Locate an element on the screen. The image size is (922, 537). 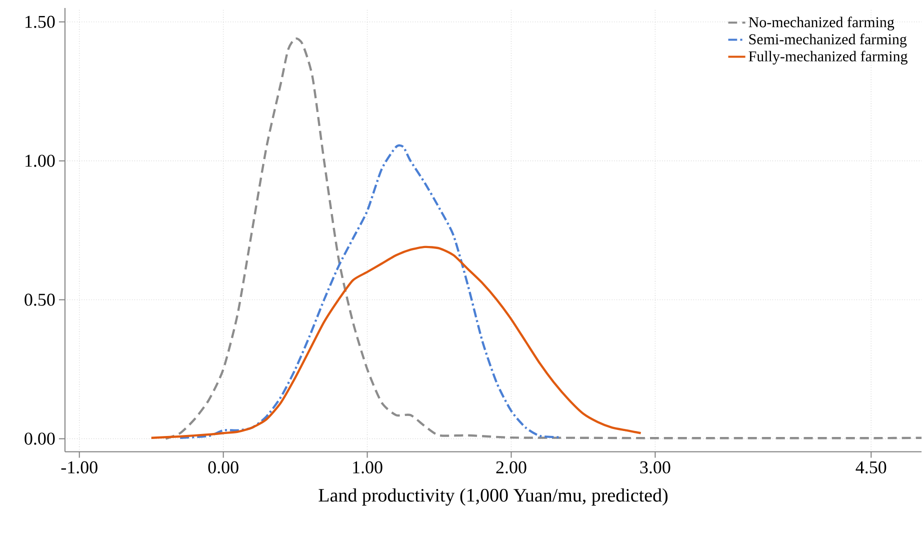
x-tick-label: -1.00 is located at coordinates (79, 467).